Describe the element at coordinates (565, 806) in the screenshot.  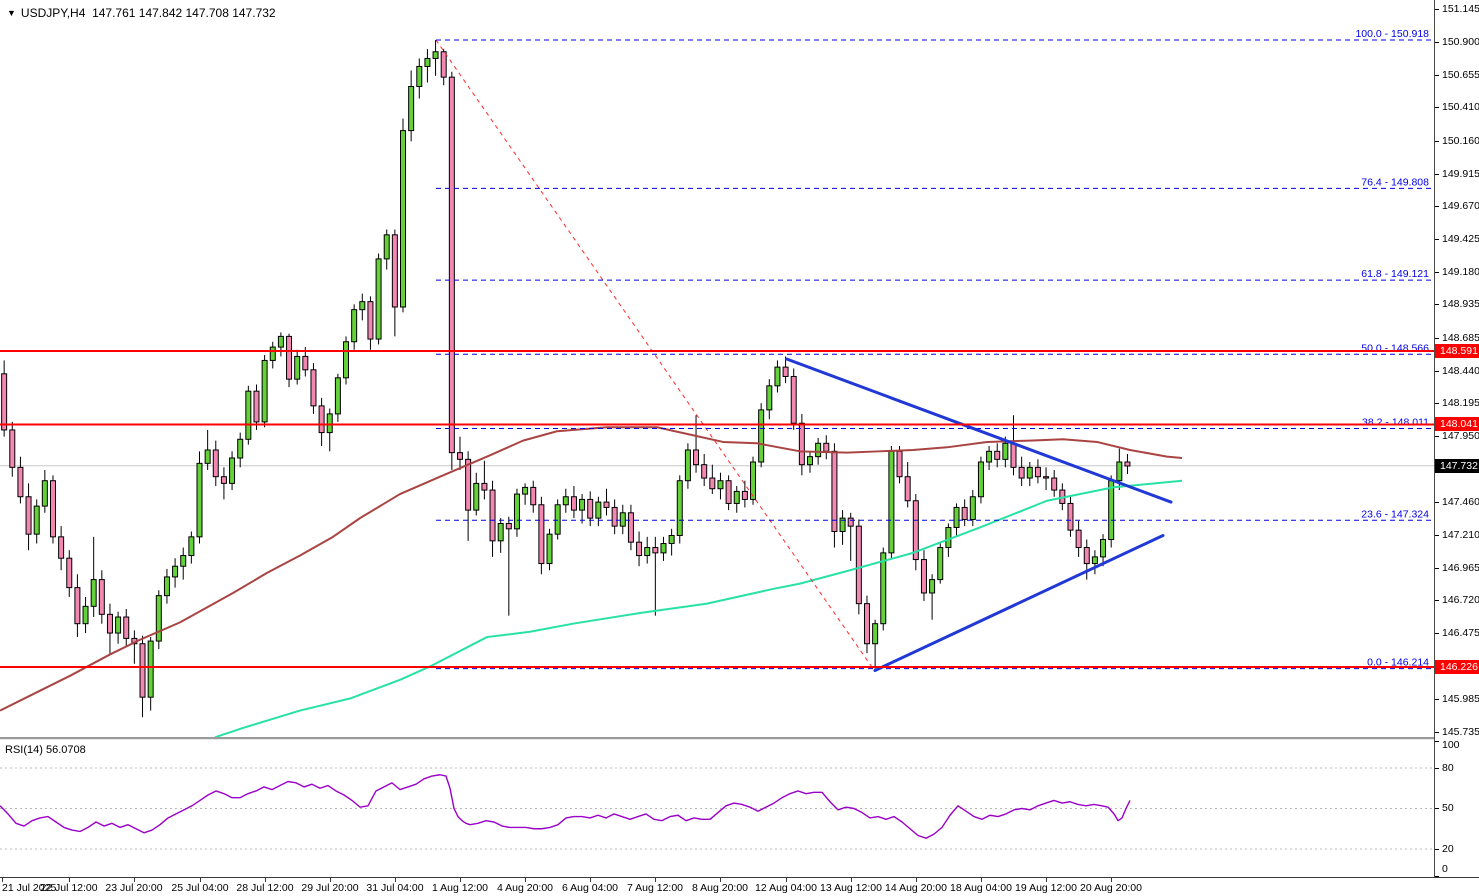
I see `rsi-line` at that location.